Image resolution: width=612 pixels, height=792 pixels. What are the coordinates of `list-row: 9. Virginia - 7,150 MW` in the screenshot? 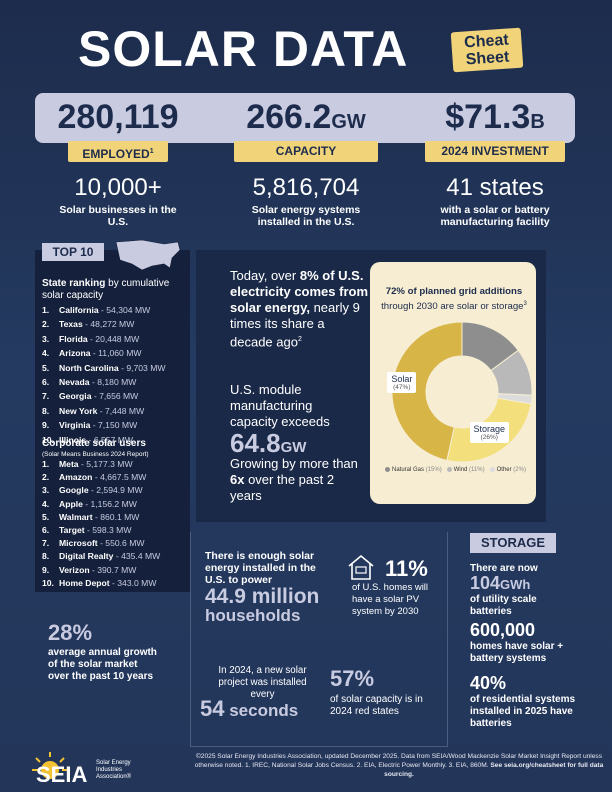 It's located at (117, 425).